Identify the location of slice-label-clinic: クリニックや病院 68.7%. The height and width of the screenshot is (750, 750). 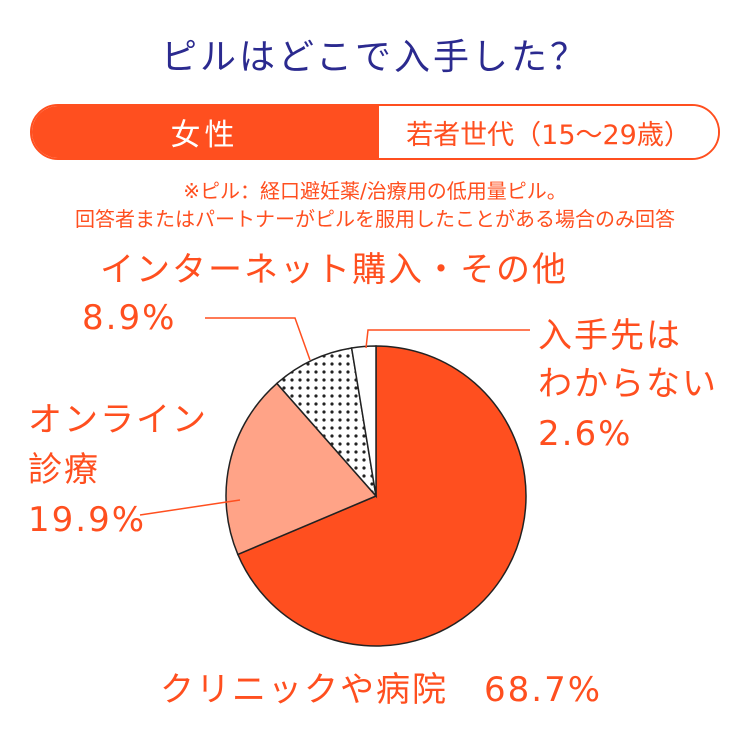
(381, 690).